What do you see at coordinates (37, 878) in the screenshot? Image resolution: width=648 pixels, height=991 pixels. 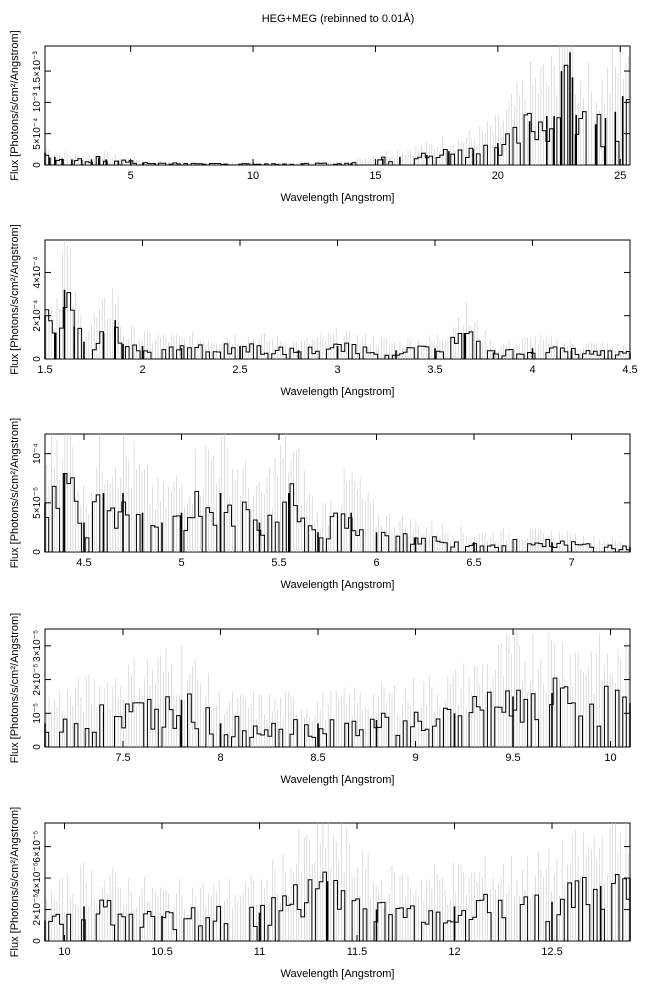 I see `y-tick-label: 4×10⁻⁵` at bounding box center [37, 878].